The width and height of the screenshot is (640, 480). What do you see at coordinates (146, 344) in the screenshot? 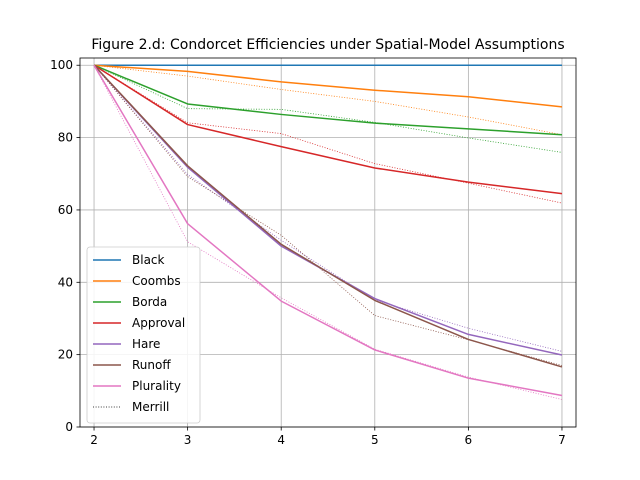
I see `legend-label-hare: Hare` at bounding box center [146, 344].